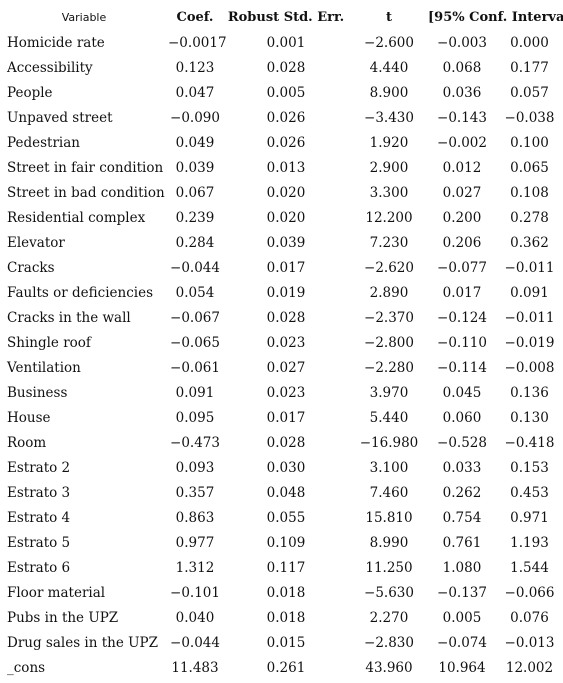 The image size is (563, 683). What do you see at coordinates (39, 492) in the screenshot?
I see `cell-variable: Estrato 3` at bounding box center [39, 492].